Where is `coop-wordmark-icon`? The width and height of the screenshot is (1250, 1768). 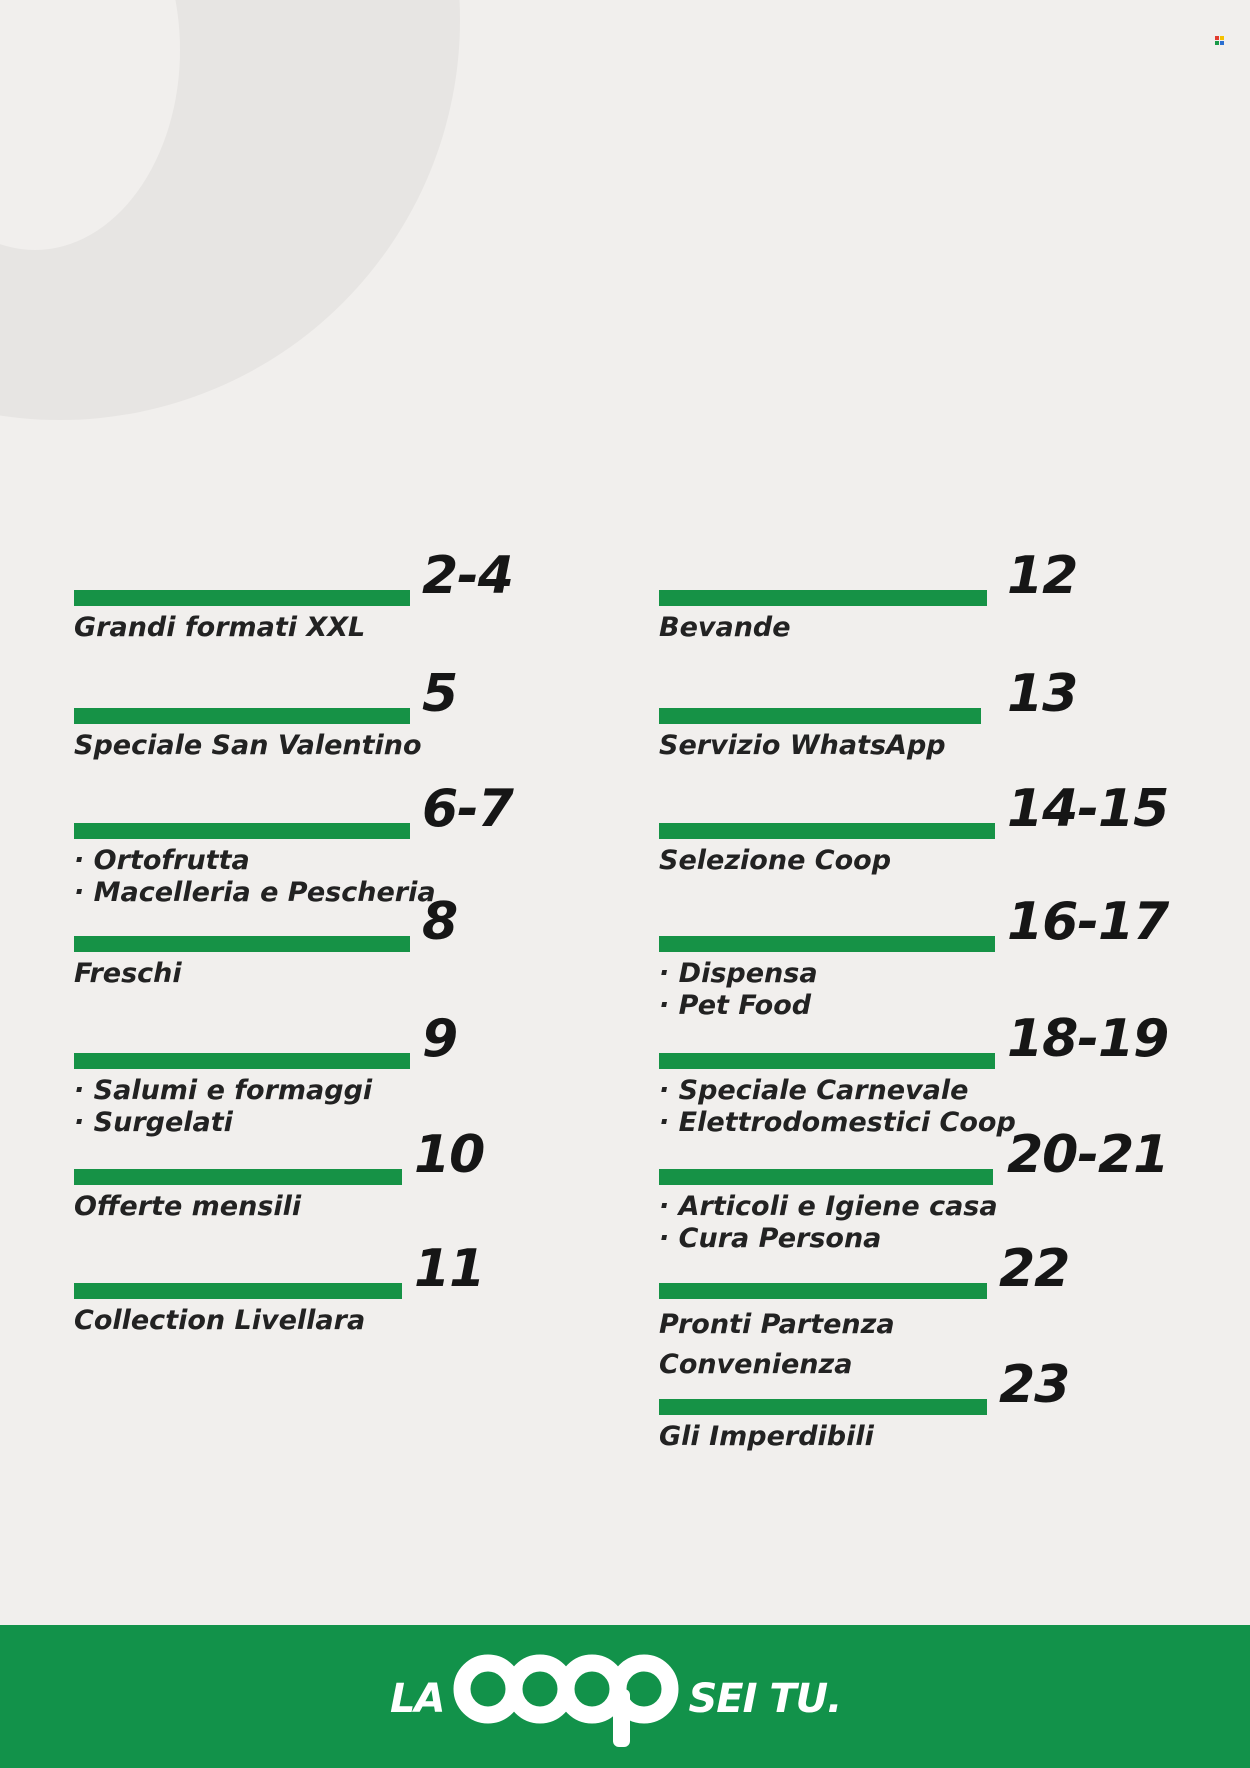
coop-wordmark-icon is located at coordinates (566, 1700).